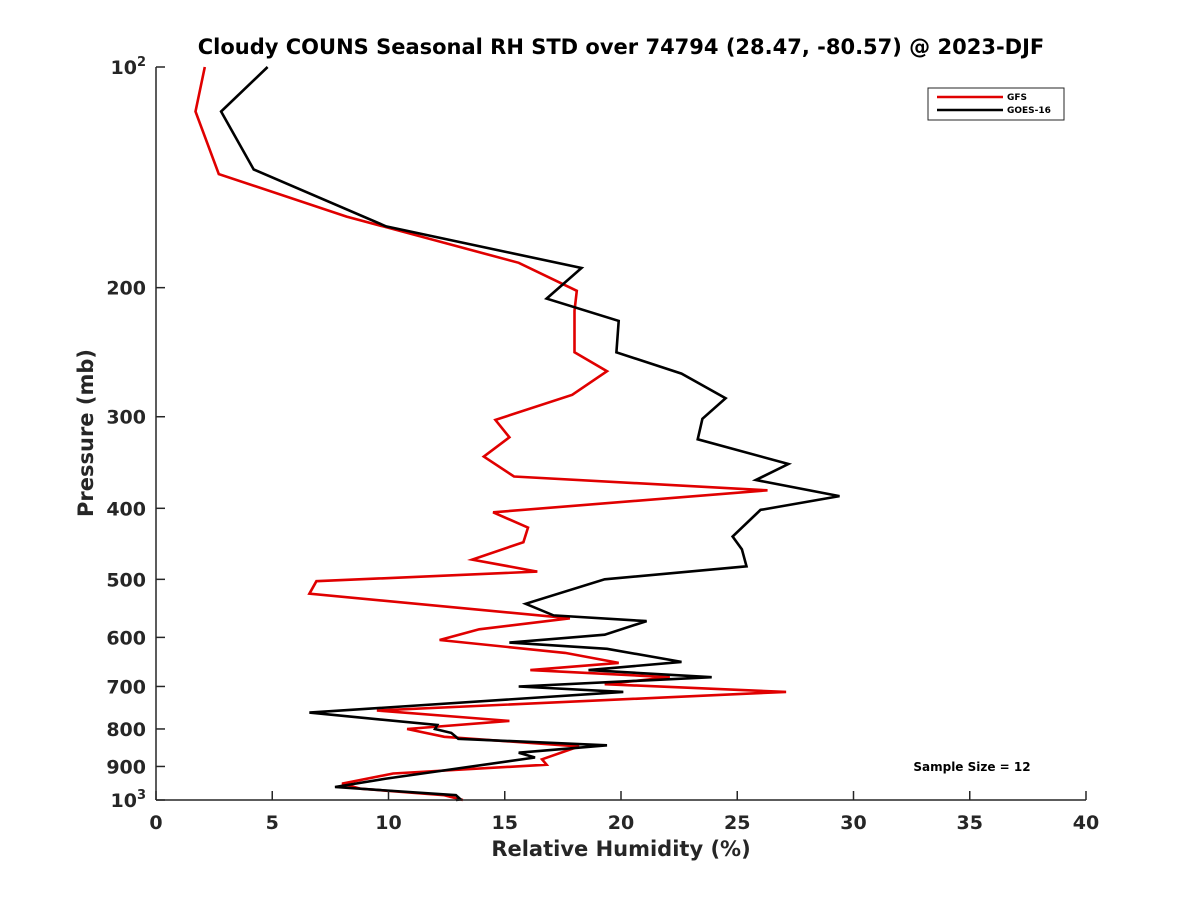 Image resolution: width=1200 pixels, height=900 pixels. I want to click on x-tick-label: 25, so click(737, 823).